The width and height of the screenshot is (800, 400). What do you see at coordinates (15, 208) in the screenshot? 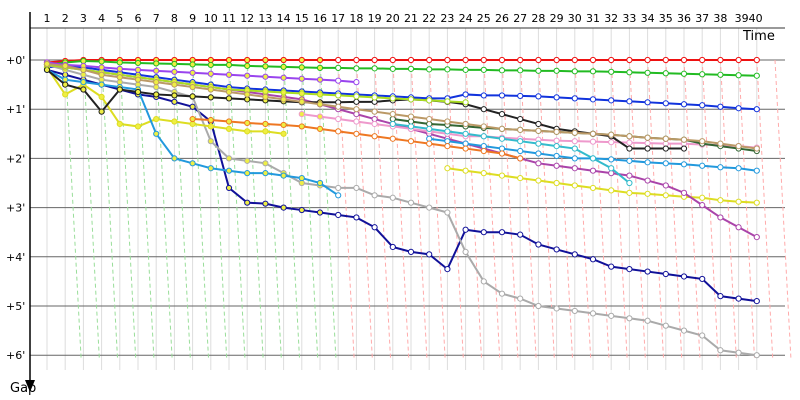
I see `y-tick-label: +3'` at bounding box center [15, 208].